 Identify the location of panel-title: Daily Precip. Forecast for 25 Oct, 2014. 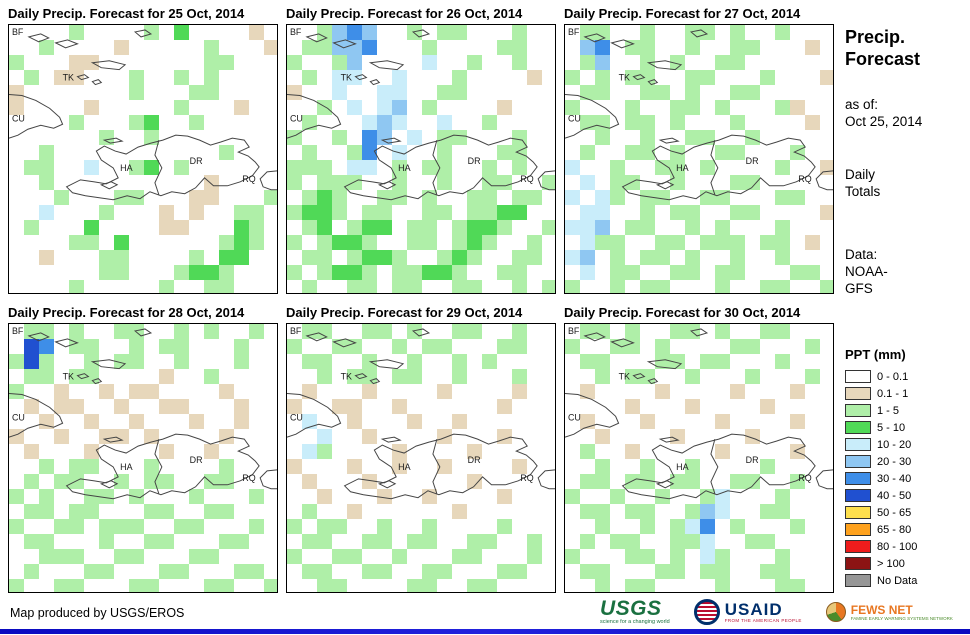
(126, 13).